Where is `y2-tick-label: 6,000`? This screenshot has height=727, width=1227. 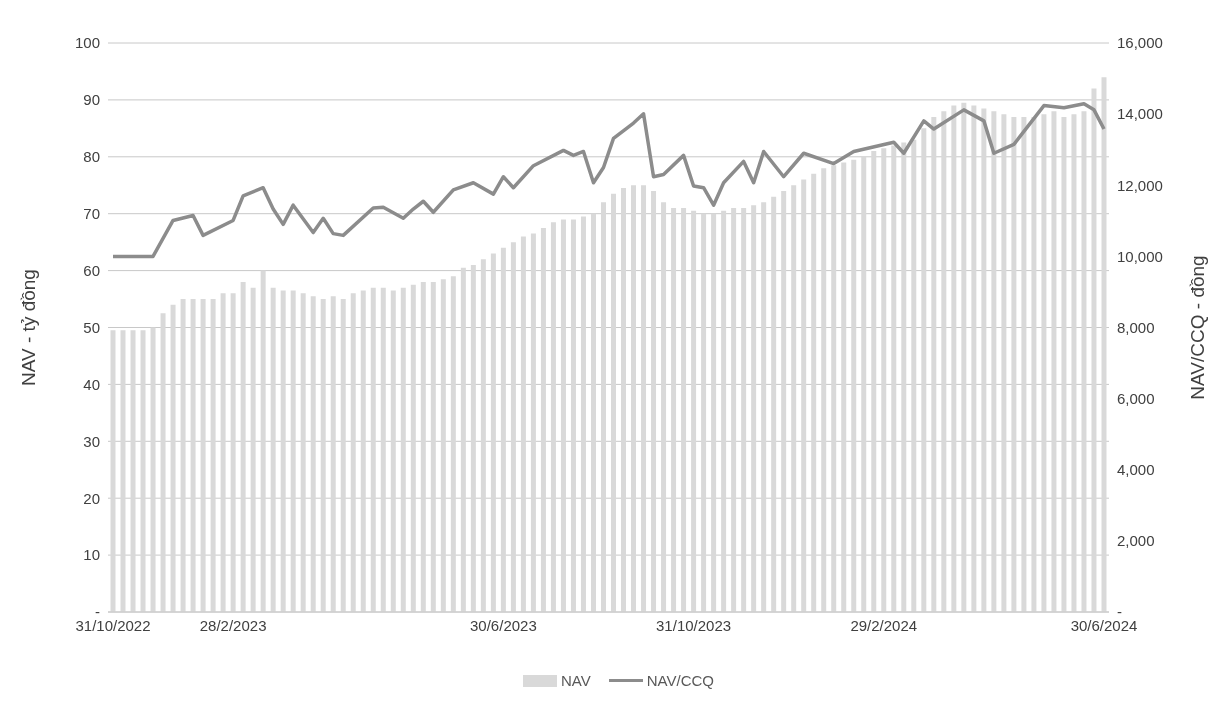 y2-tick-label: 6,000 is located at coordinates (1136, 398).